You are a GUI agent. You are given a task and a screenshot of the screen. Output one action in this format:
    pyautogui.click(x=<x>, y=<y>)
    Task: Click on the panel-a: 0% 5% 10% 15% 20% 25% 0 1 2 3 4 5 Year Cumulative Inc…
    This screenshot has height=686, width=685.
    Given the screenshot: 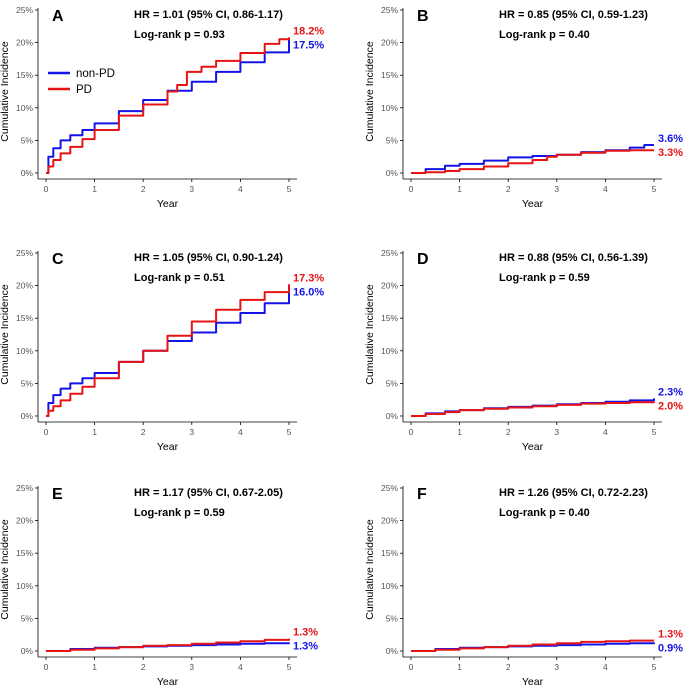 What is the action you would take?
    pyautogui.click(x=162, y=107)
    